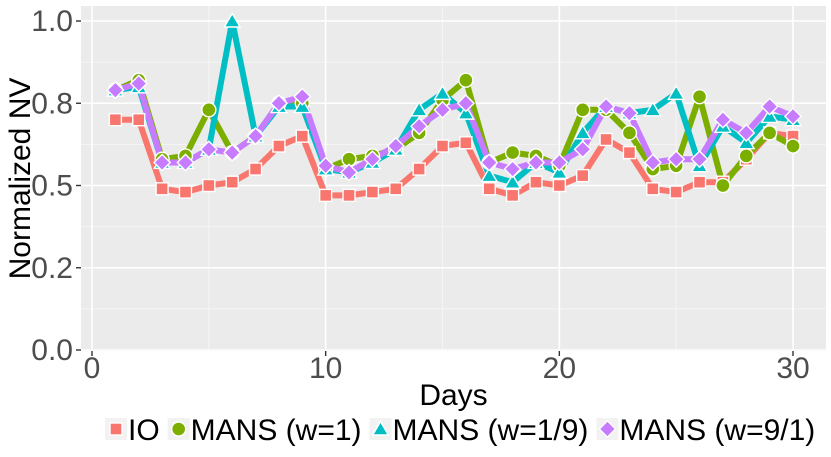  I want to click on y-tick-labels: 0.0 0.2 0.5 0.8 1.0, so click(52, 186).